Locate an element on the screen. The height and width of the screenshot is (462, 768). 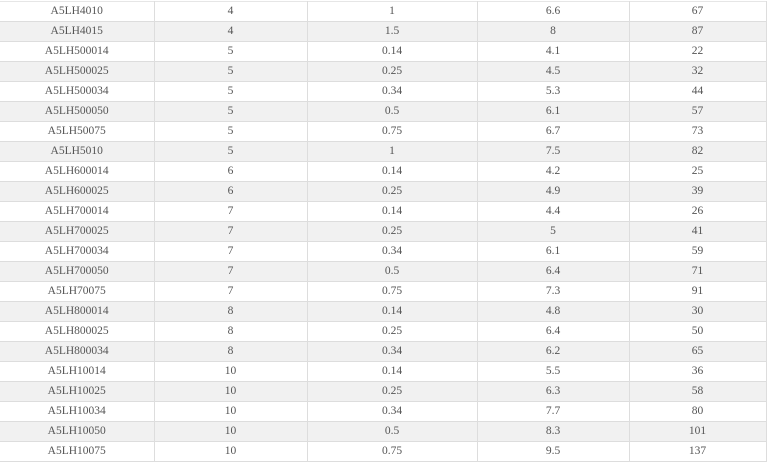
col3-cell: 1 is located at coordinates (392, 151).